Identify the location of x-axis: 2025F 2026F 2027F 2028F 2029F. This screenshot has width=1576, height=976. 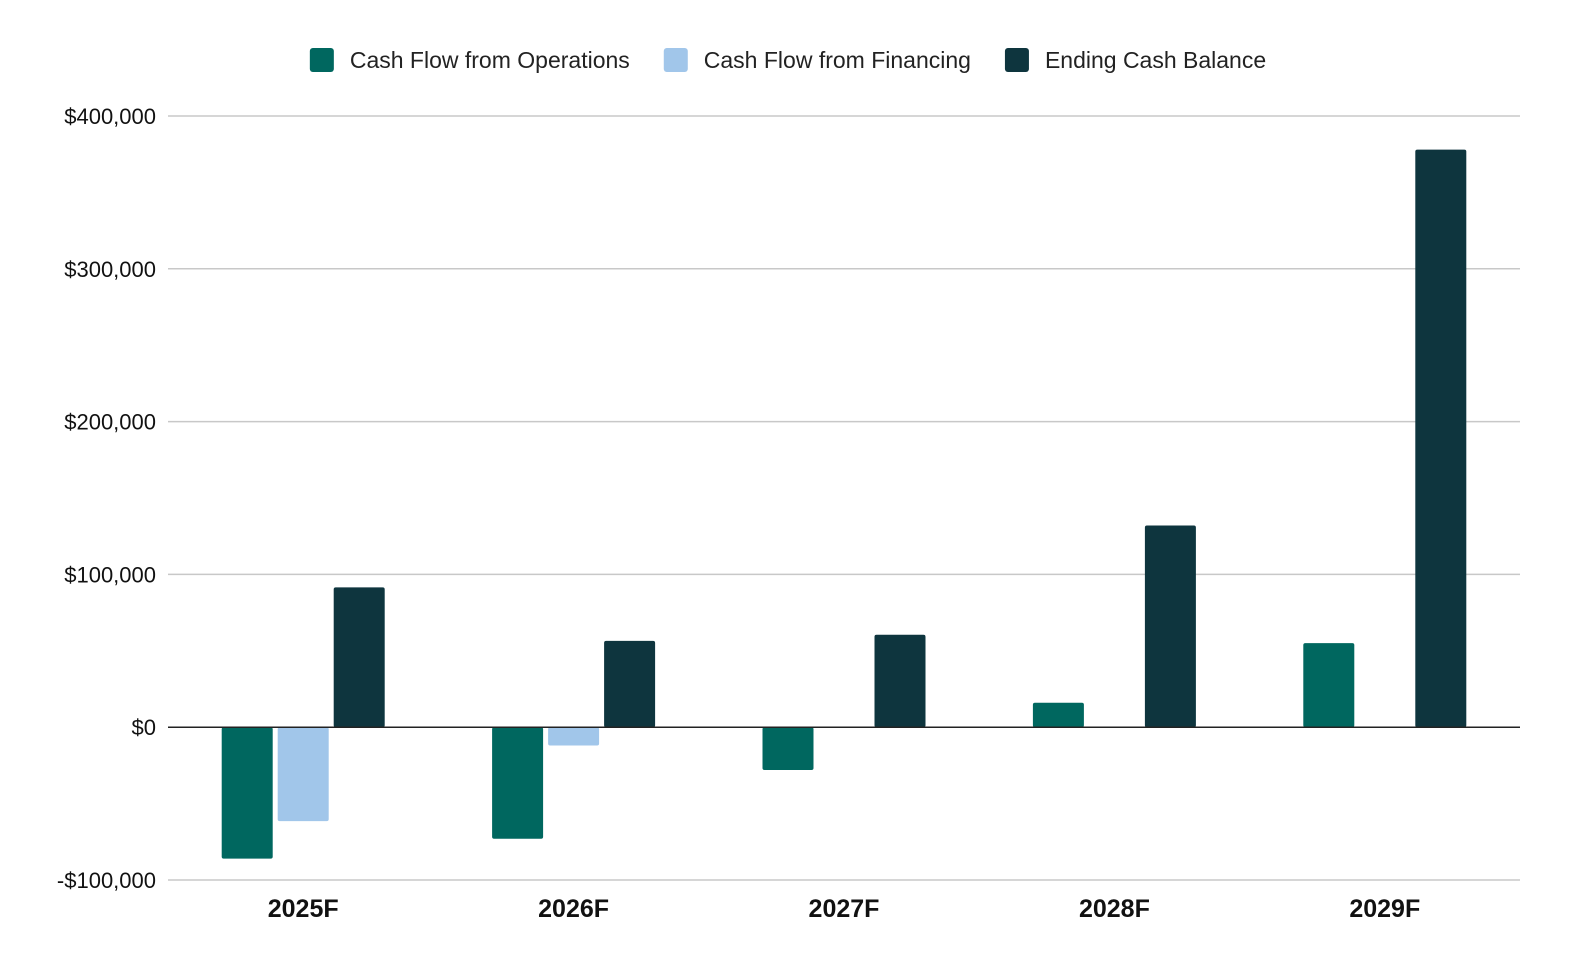
(844, 909).